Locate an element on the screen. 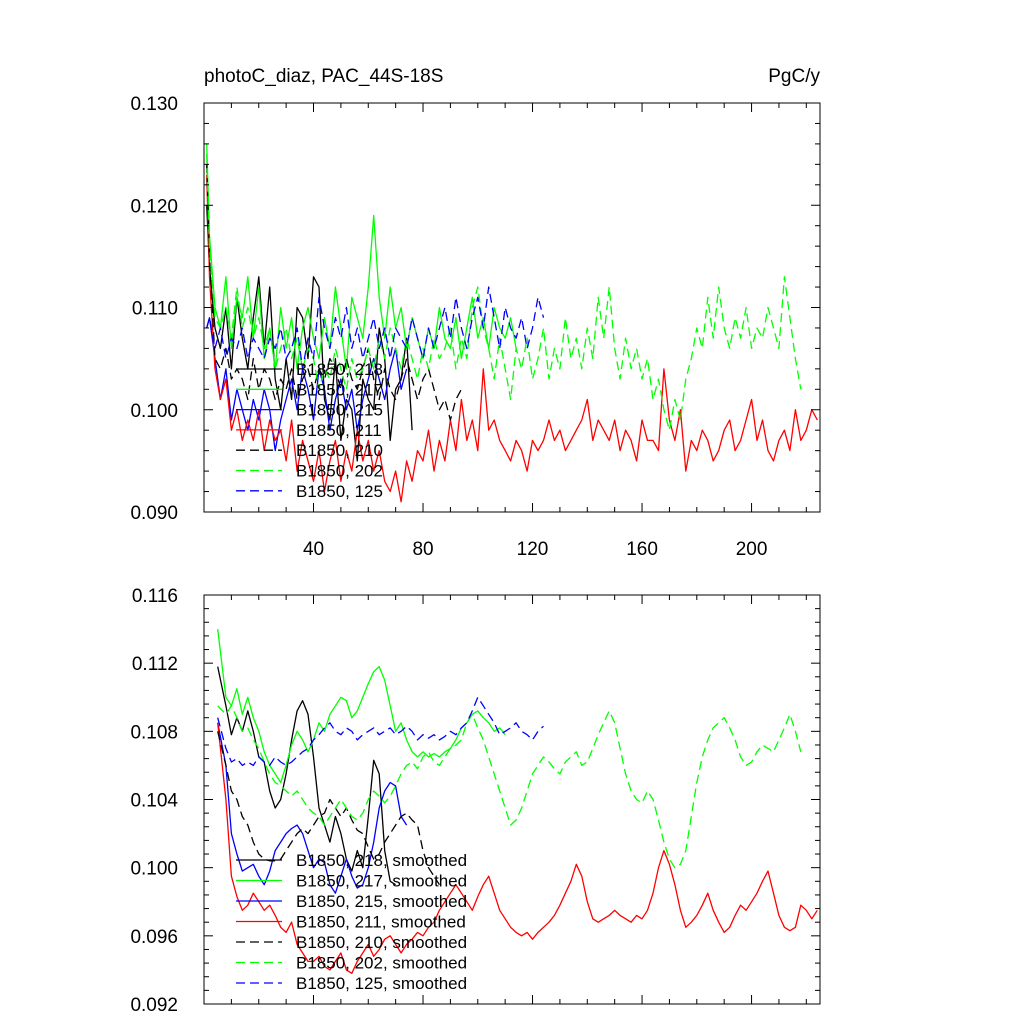 The width and height of the screenshot is (1024, 1024). legend-label-b1850-210-smoothed: B1850, 210, smoothed is located at coordinates (381, 942).